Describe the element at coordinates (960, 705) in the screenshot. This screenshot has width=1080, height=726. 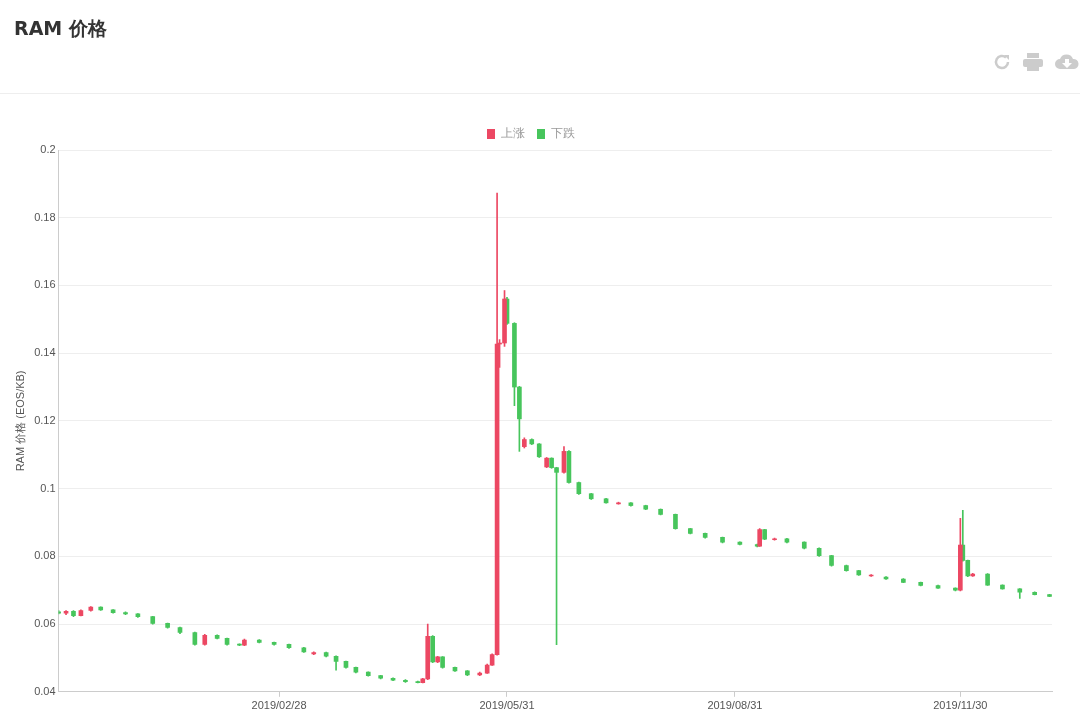
I see `x-tick-label: 2019/11/30` at that location.